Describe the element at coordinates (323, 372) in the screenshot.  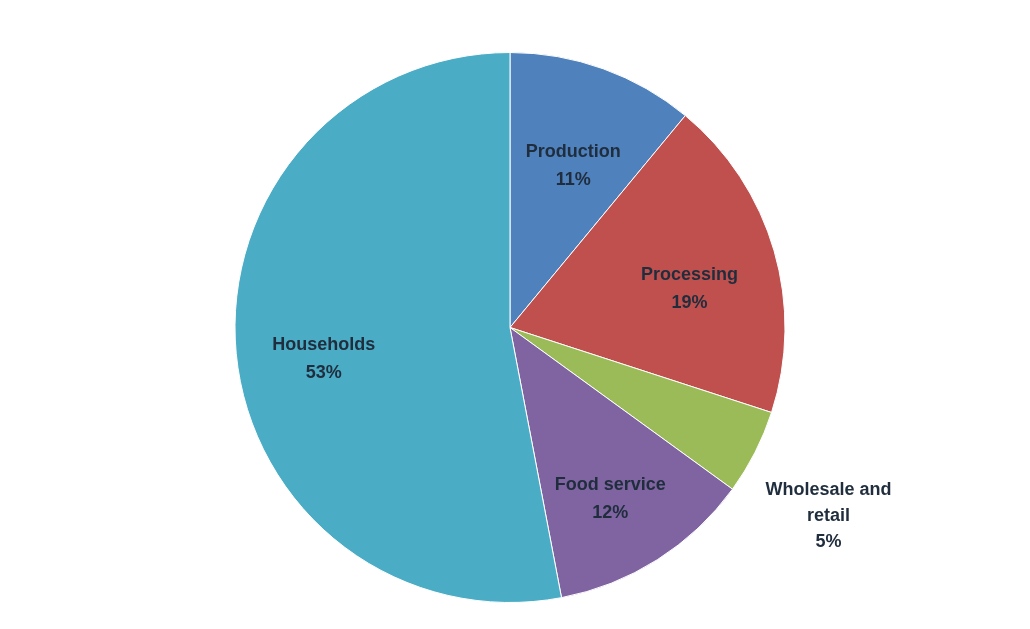
I see `data-label: 53%` at that location.